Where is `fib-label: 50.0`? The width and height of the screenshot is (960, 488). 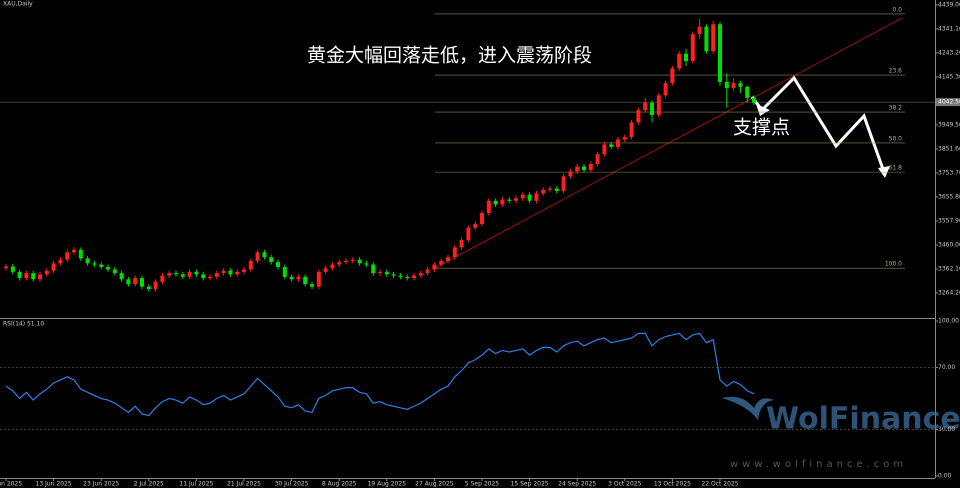
fib-label: 50.0 is located at coordinates (896, 138).